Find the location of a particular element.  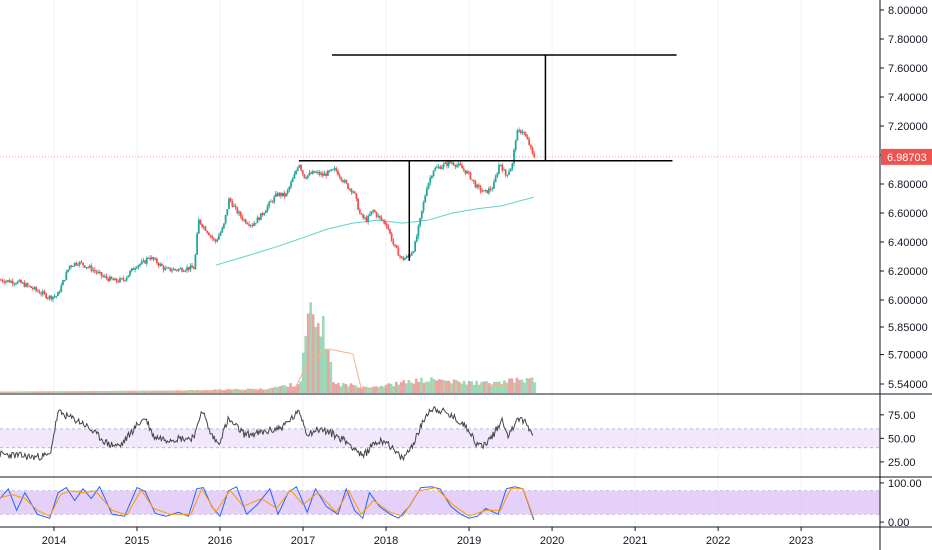

stoch-tick-label: 0.00 is located at coordinates (898, 523).